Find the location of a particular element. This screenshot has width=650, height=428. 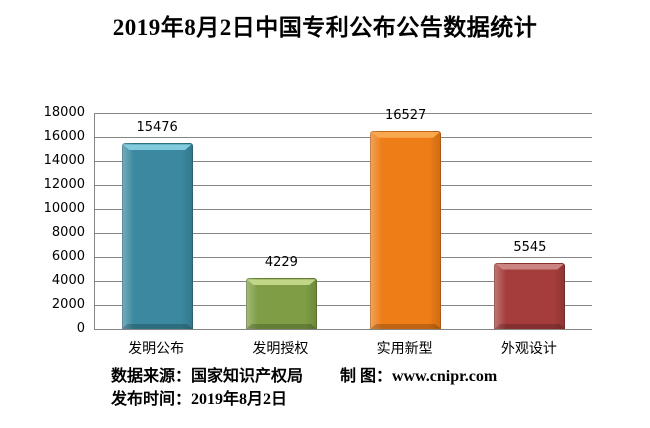

y-tick-label: 16000 is located at coordinates (64, 136).